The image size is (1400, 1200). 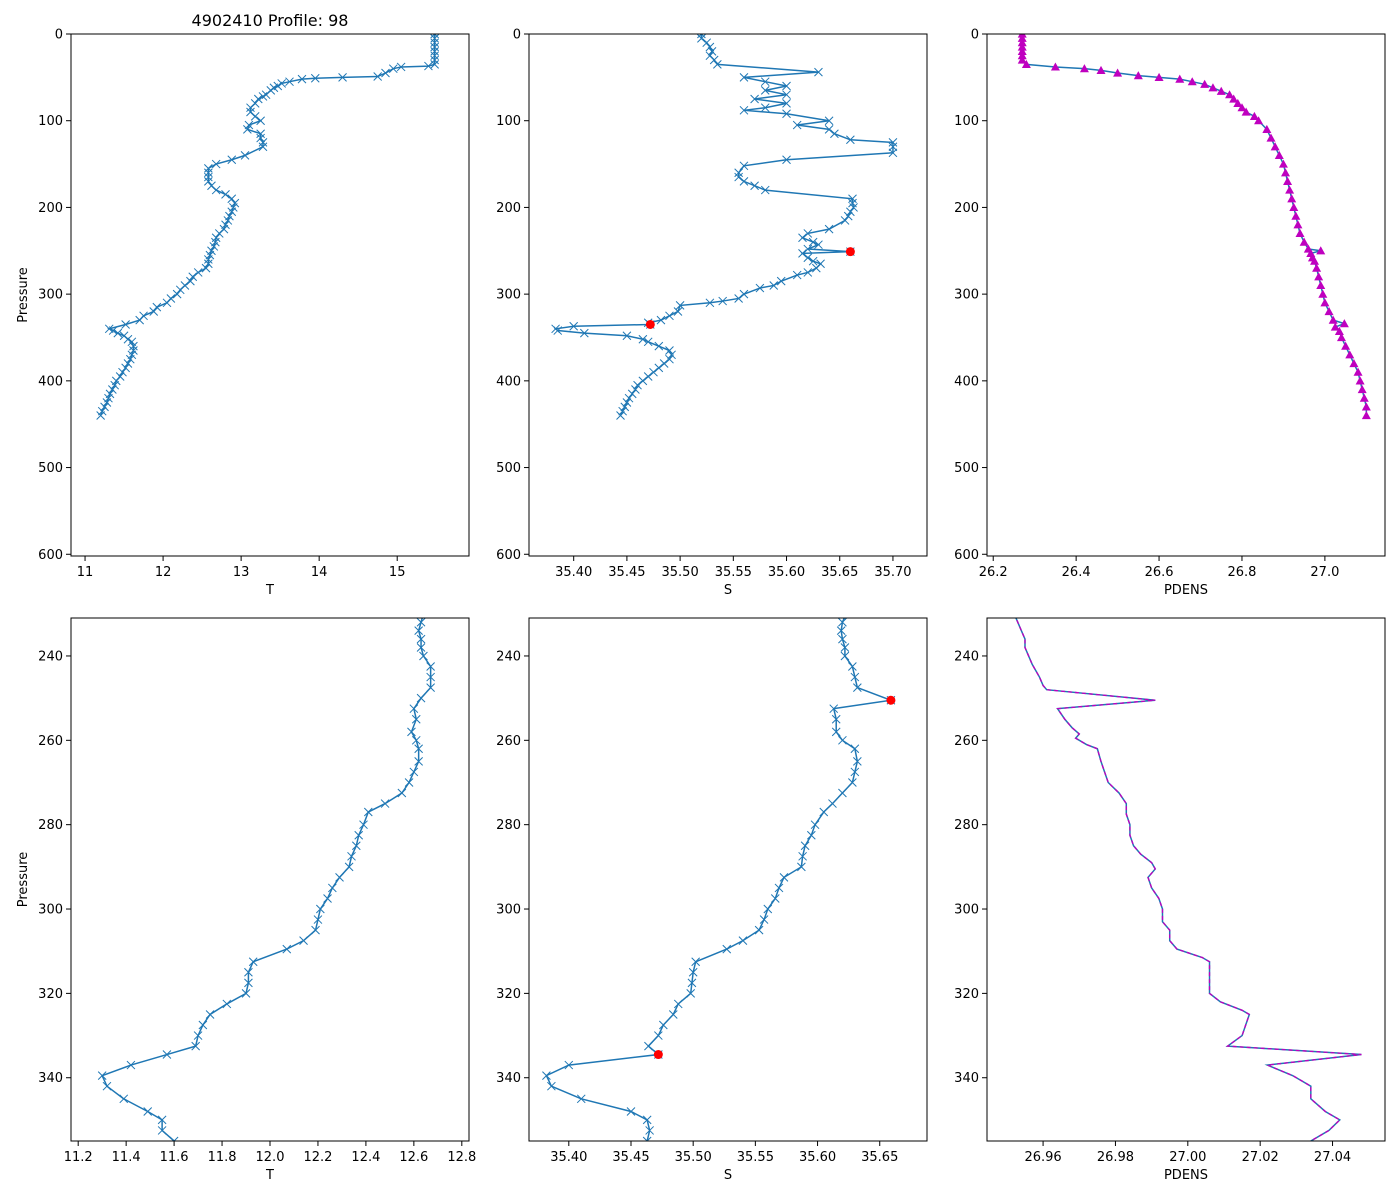 I want to click on x-tick-label: 35.45, so click(x=630, y=1157).